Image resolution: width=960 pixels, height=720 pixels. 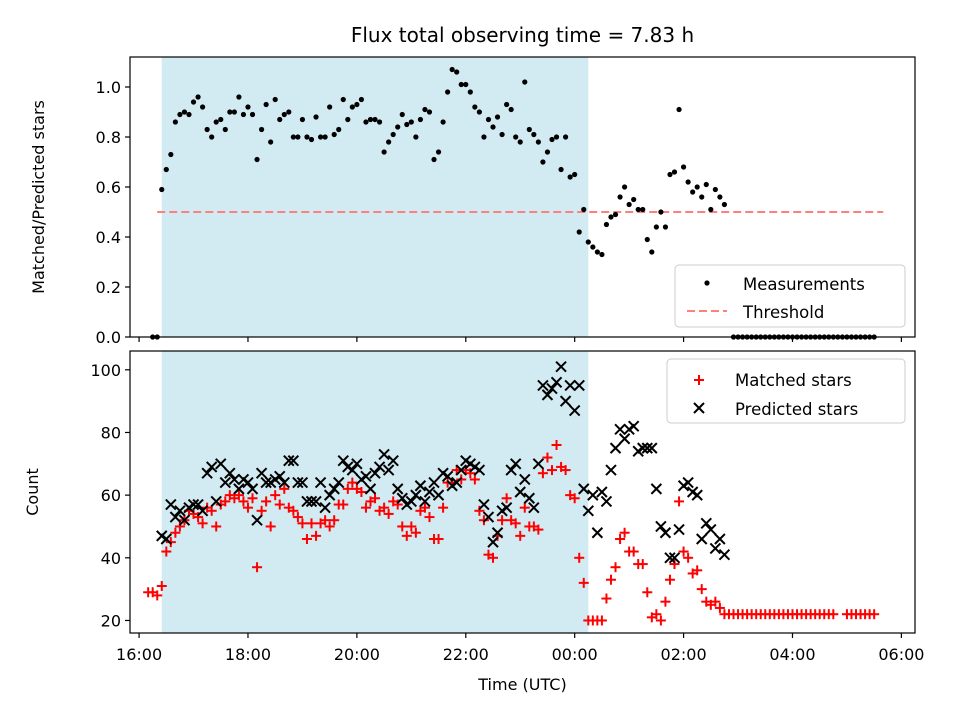 What do you see at coordinates (38, 197) in the screenshot?
I see `top-y-axis-label: Matched/Predicted stars` at bounding box center [38, 197].